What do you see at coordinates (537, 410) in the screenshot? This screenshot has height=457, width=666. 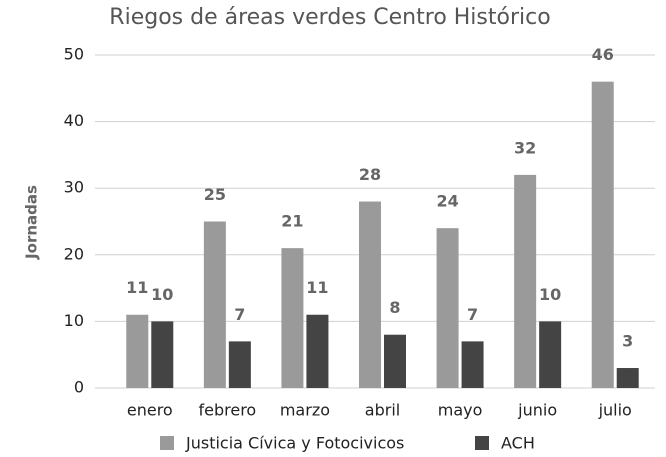 I see `x-tick-label: junio` at bounding box center [537, 410].